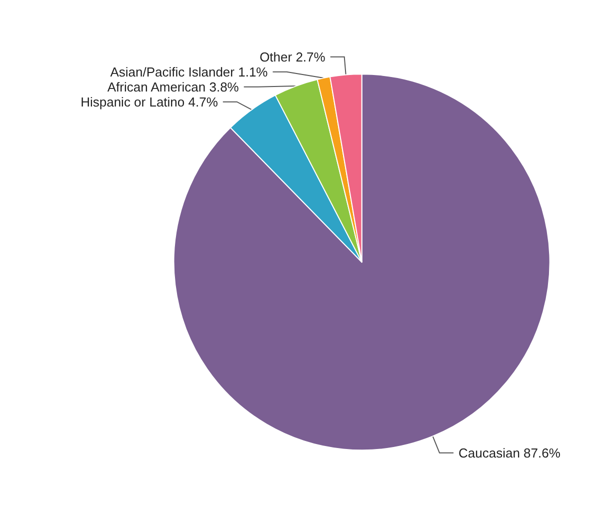  Describe the element at coordinates (173, 86) in the screenshot. I see `slice-label: African American 3.8%` at that location.